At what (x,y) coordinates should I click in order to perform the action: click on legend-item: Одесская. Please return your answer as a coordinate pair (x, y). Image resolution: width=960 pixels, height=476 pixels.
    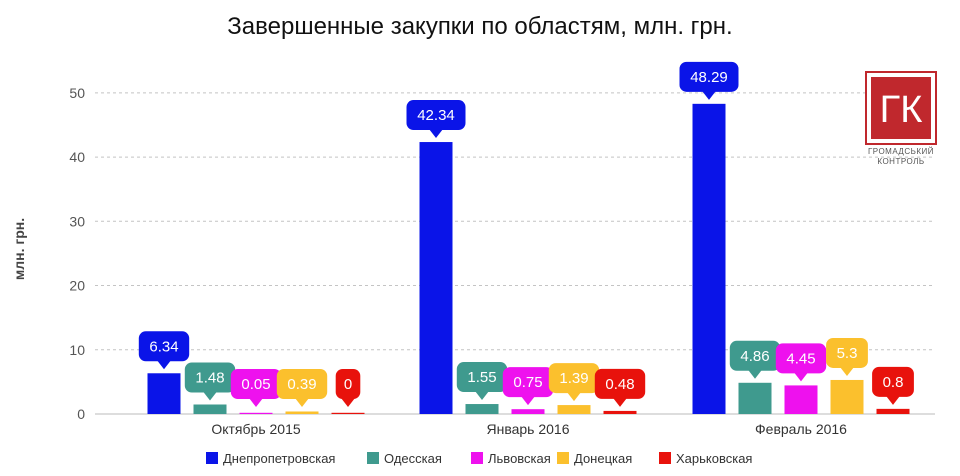
    Looking at the image, I should click on (404, 458).